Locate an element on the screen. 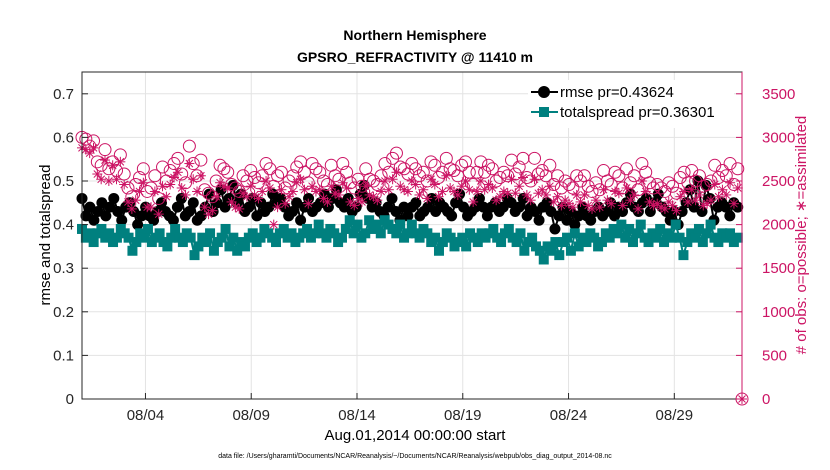  y-right-tick-label-1: 500 is located at coordinates (774, 355).